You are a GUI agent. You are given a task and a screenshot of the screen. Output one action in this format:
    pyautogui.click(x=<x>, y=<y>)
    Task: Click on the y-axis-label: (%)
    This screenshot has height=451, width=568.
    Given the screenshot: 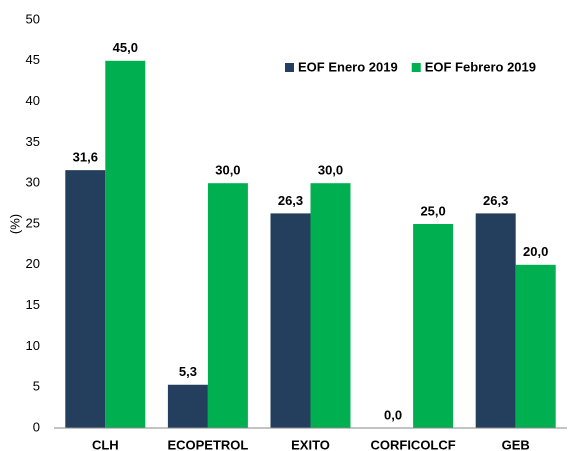 What is the action you would take?
    pyautogui.click(x=14, y=224)
    